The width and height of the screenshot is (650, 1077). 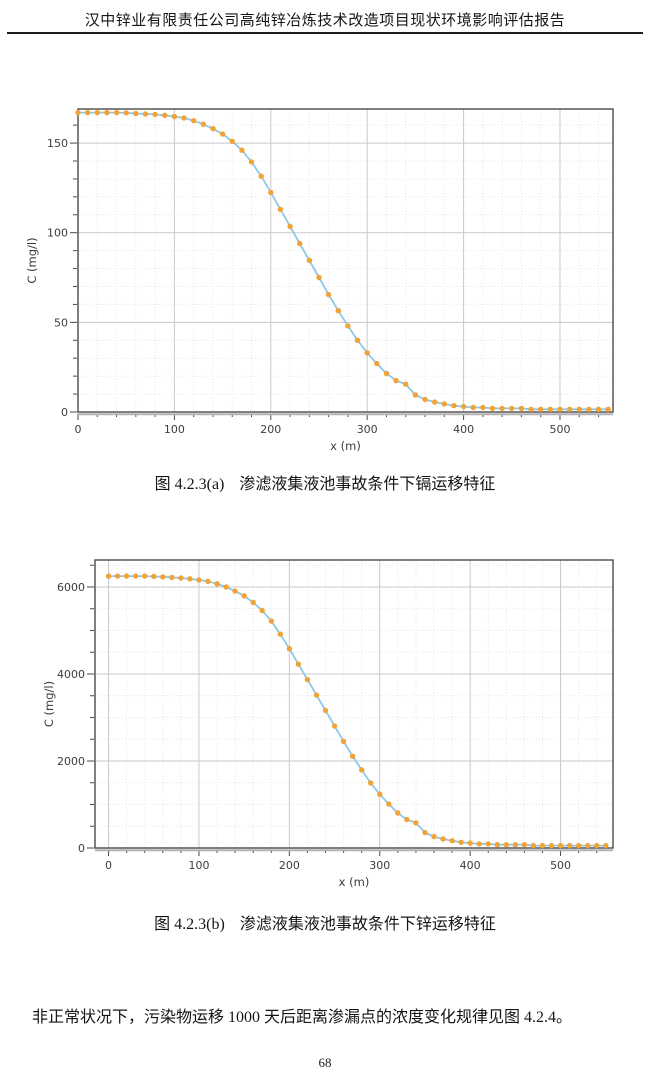 I want to click on figure-a-caption: 图 4.2.3(a) 渗滤液集液池事故条件下镉运移特征, so click(x=325, y=482).